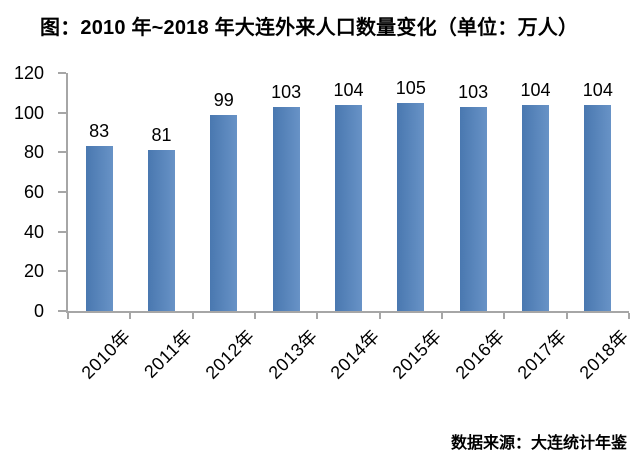 The width and height of the screenshot is (641, 460). I want to click on x-axis-label: 2013年, so click(293, 354).